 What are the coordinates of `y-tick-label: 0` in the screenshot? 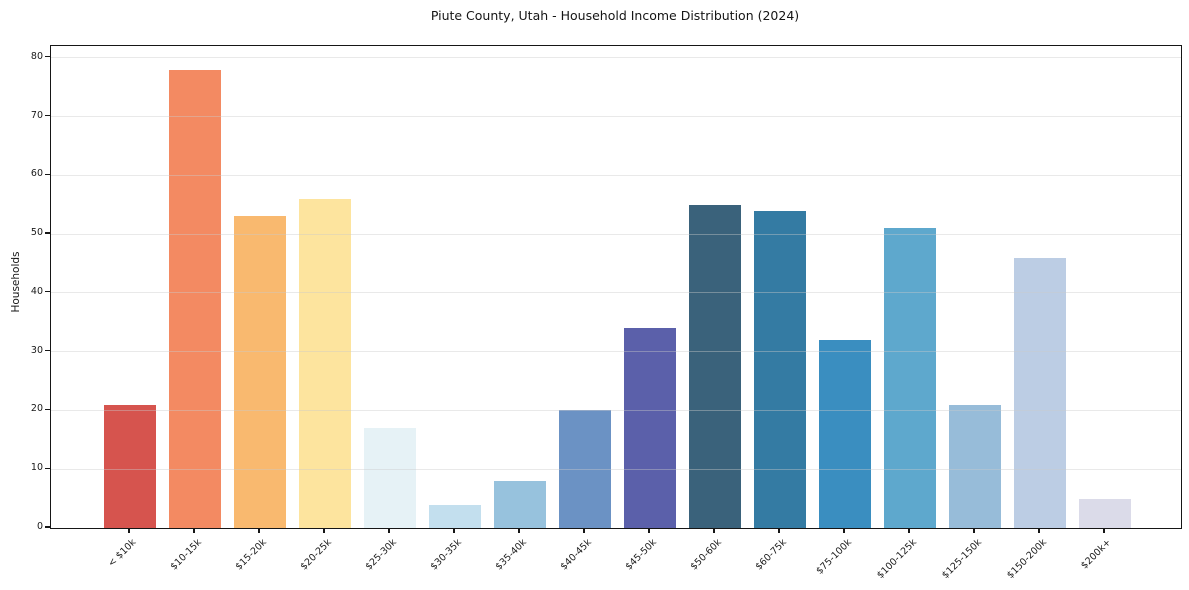 It's located at (39, 526).